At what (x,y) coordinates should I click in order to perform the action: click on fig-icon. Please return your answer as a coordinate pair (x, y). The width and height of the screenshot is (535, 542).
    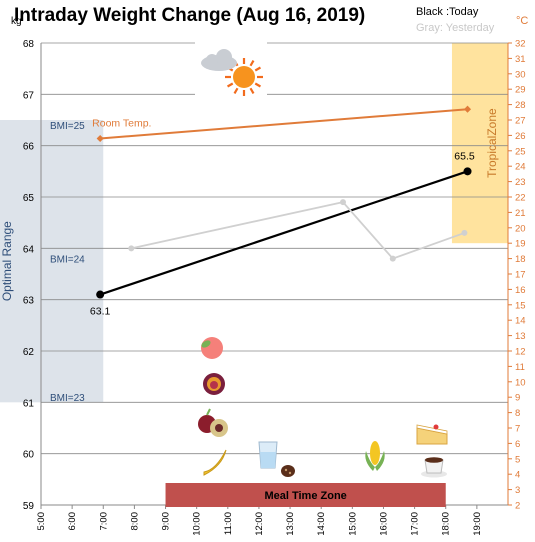
    Looking at the image, I should click on (214, 384).